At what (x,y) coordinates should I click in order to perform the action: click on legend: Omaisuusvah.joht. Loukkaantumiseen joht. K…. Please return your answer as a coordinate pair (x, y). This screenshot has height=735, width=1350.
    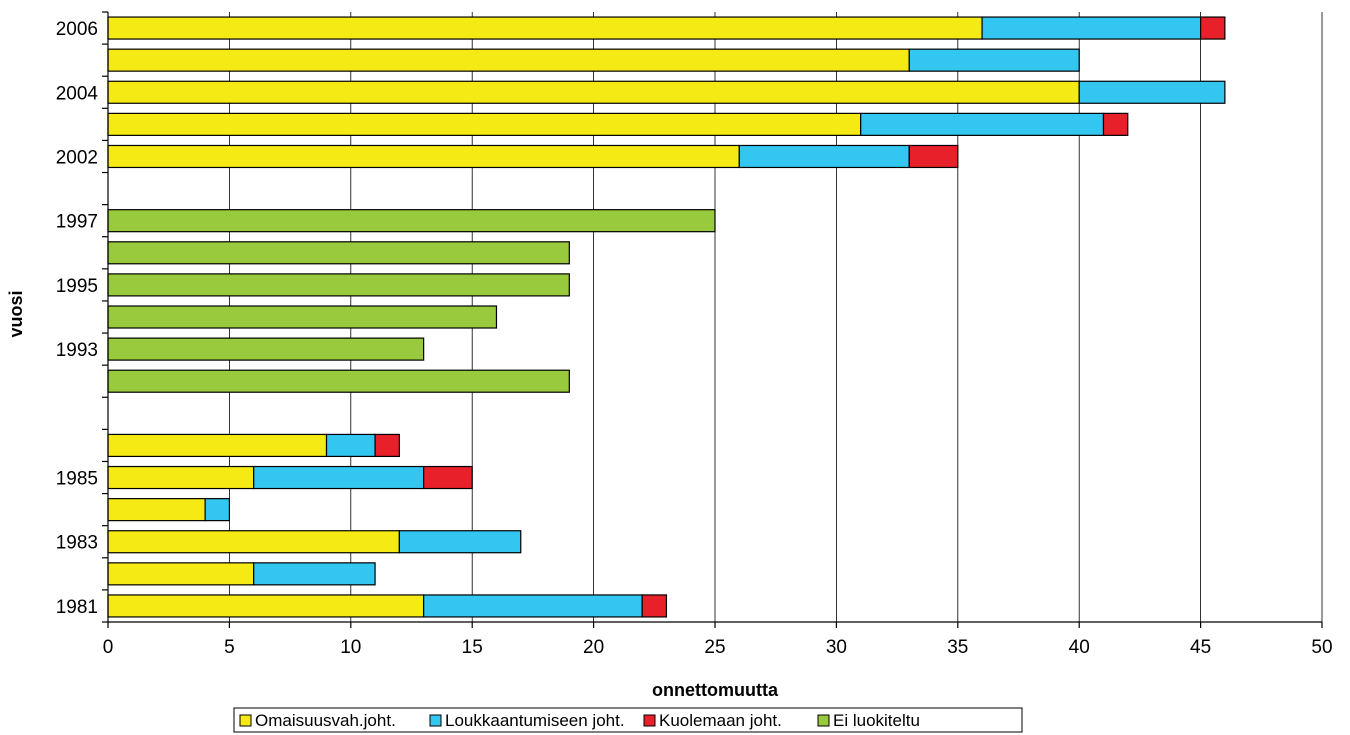
    Looking at the image, I should click on (628, 720).